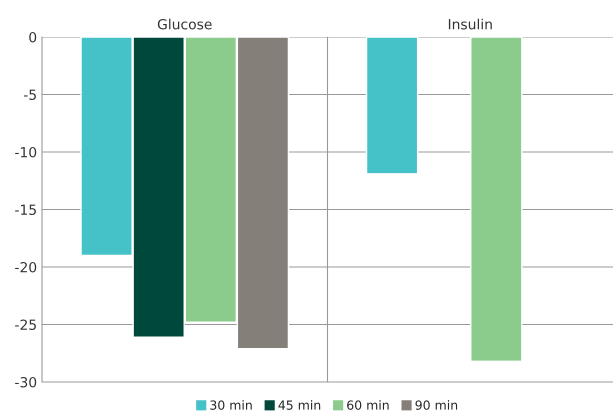 This screenshot has width=613, height=412. Describe the element at coordinates (231, 405) in the screenshot. I see `legend-label: 30 min` at that location.